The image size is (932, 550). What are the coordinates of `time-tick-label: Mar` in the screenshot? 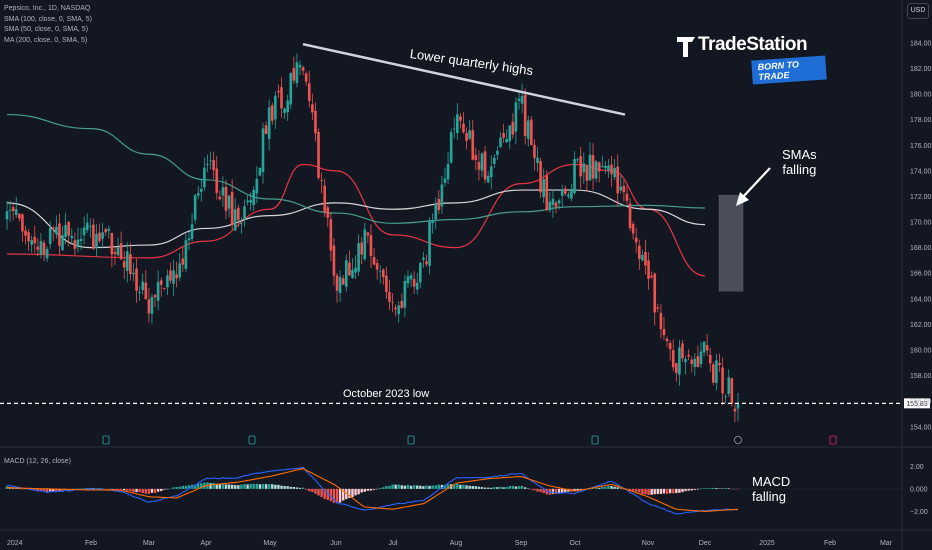 It's located at (149, 543).